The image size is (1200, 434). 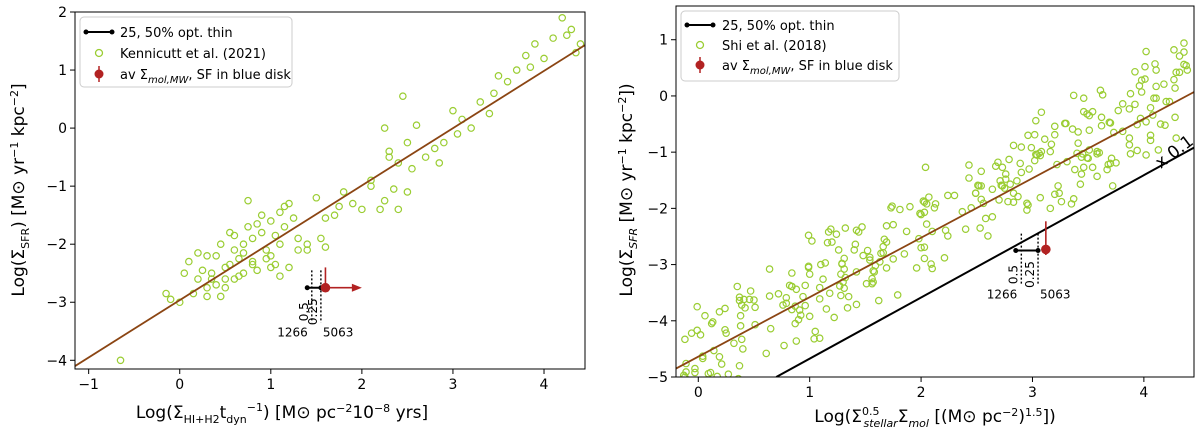 What do you see at coordinates (193, 54) in the screenshot?
I see `left-legend-label-2: Kennicutt et al. (2021)` at bounding box center [193, 54].